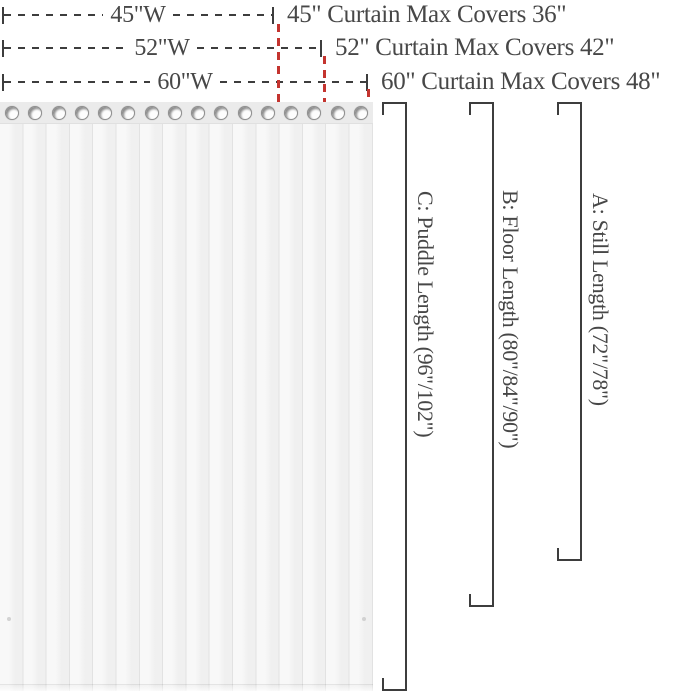 The height and width of the screenshot is (697, 679). What do you see at coordinates (284, 14) in the screenshot?
I see `width-dimension-row-45: 45"W 45" Curtain Max Covers 36"` at bounding box center [284, 14].